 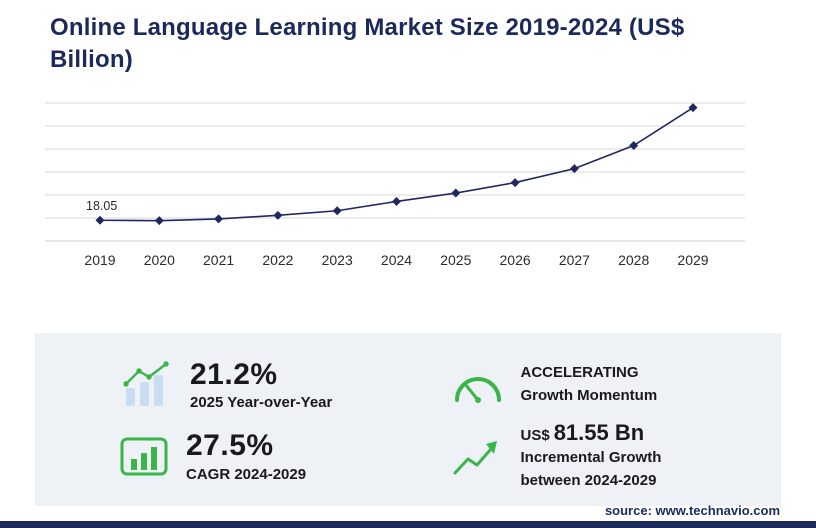 What do you see at coordinates (208, 474) in the screenshot?
I see `cagr-prefix: CAGR` at bounding box center [208, 474].